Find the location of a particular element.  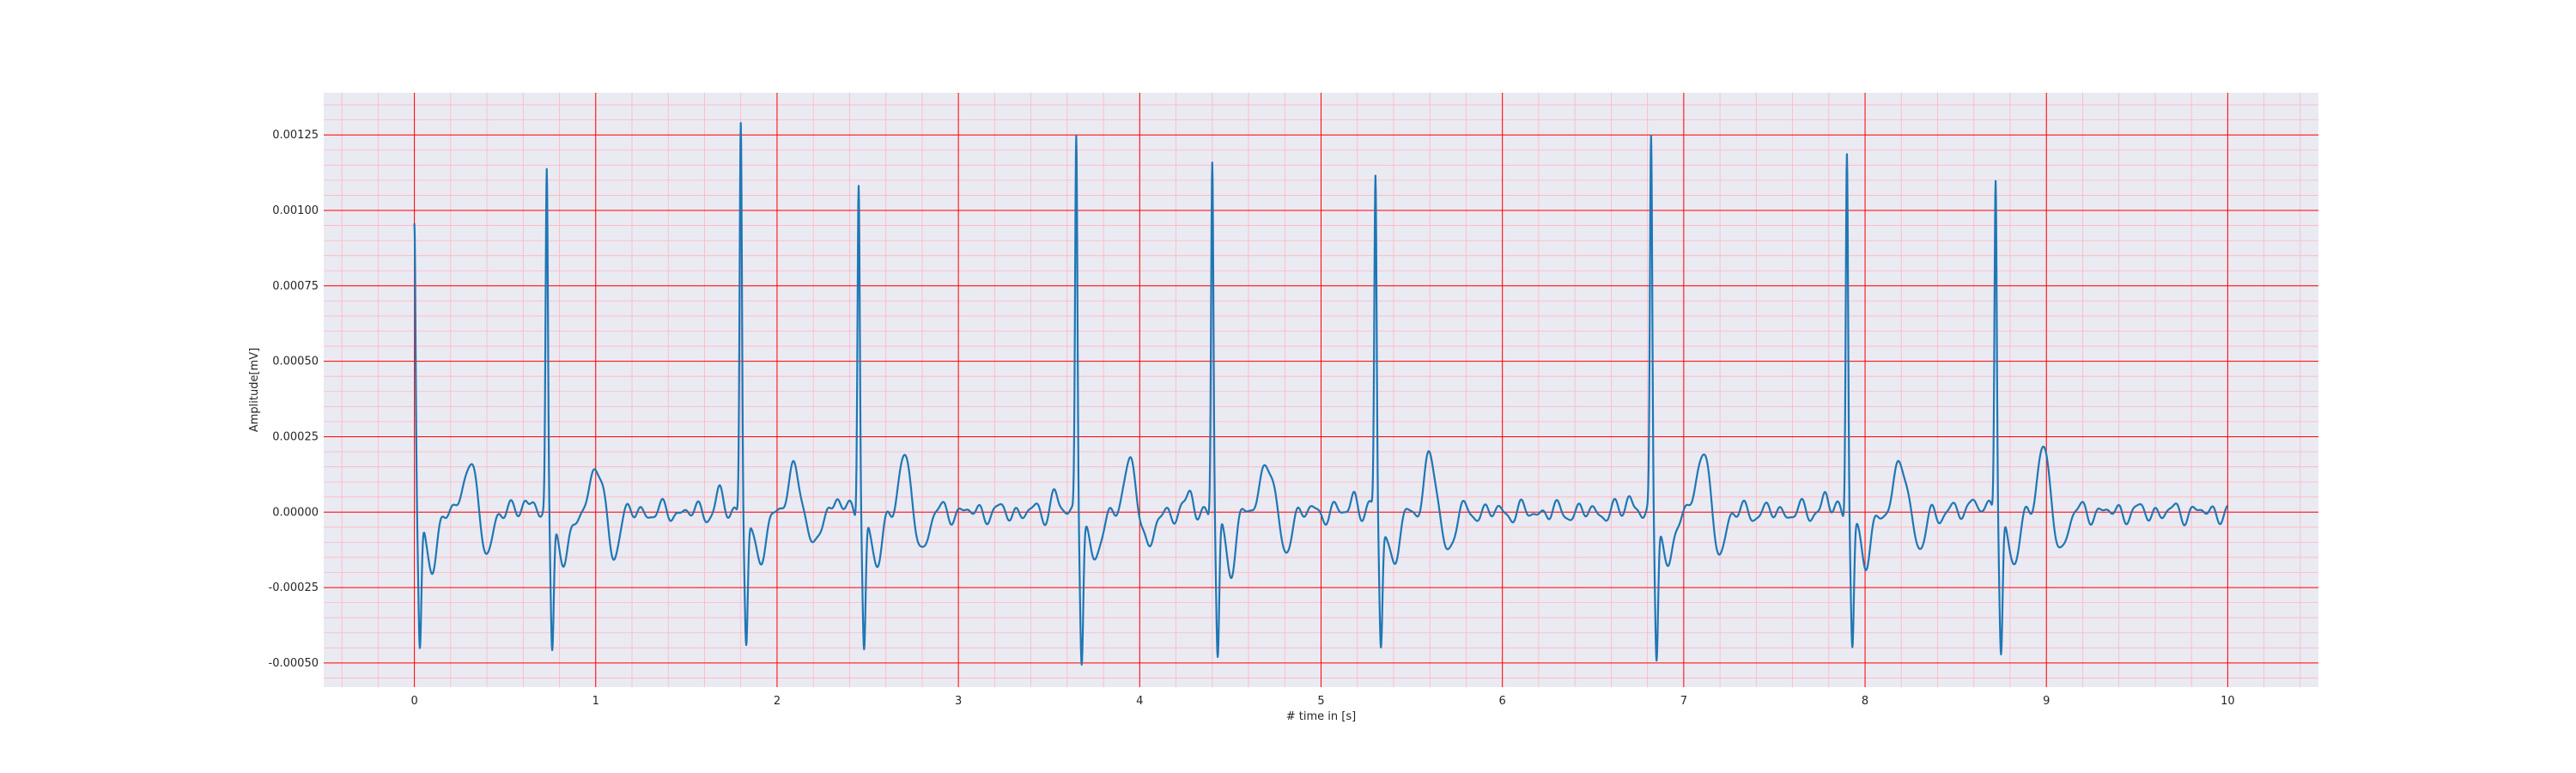

x-tick-label: 9 is located at coordinates (2047, 701).